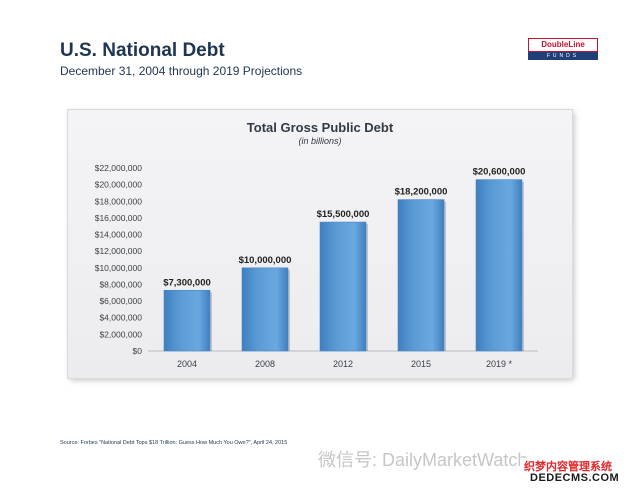 This screenshot has height=492, width=640. Describe the element at coordinates (499, 364) in the screenshot. I see `x-tick-label: 2019 *` at that location.